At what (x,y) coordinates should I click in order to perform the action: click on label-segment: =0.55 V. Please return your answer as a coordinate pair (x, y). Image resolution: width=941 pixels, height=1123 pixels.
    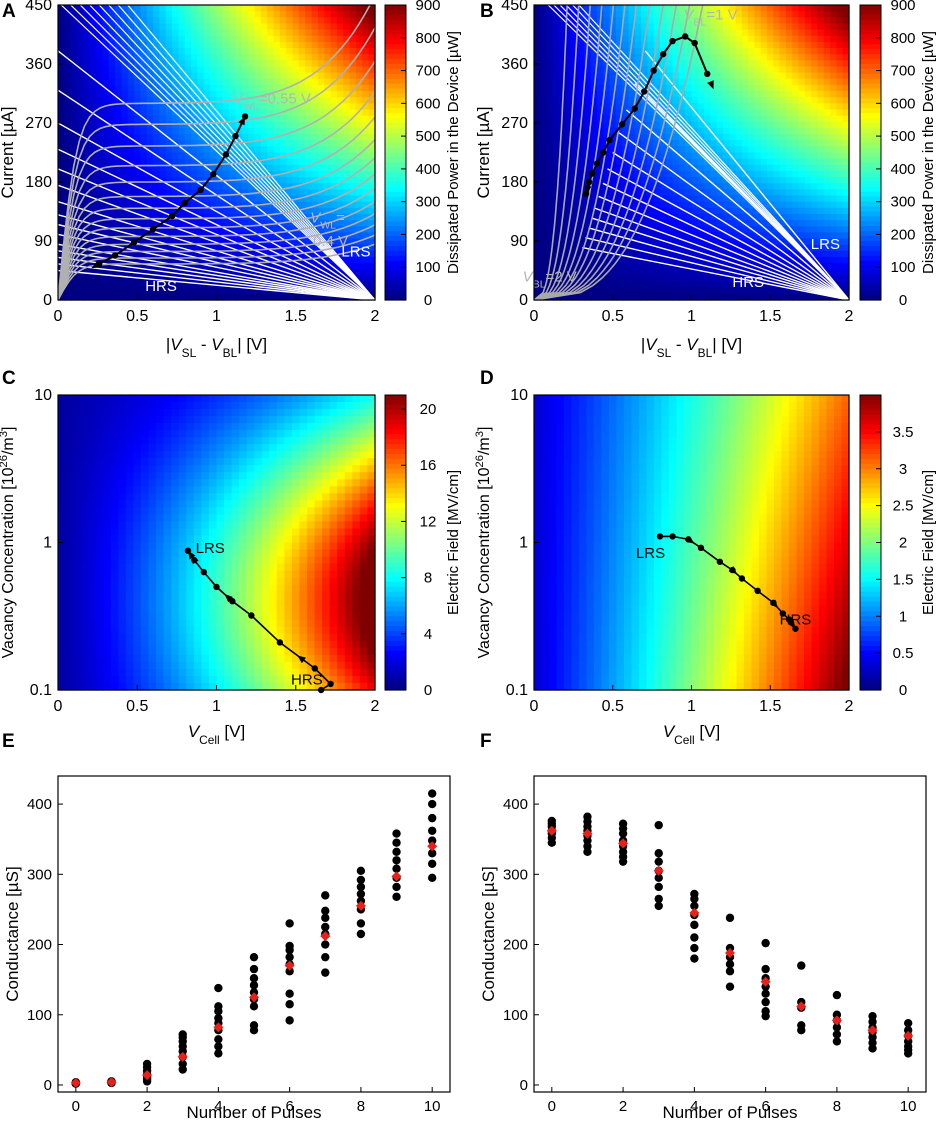
    Looking at the image, I should click on (285, 98).